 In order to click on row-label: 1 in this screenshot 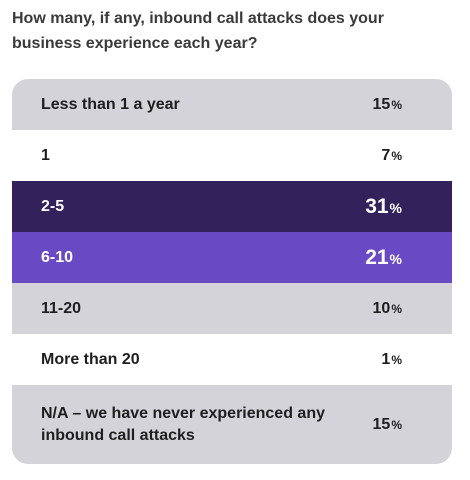, I will do `click(45, 155)`.